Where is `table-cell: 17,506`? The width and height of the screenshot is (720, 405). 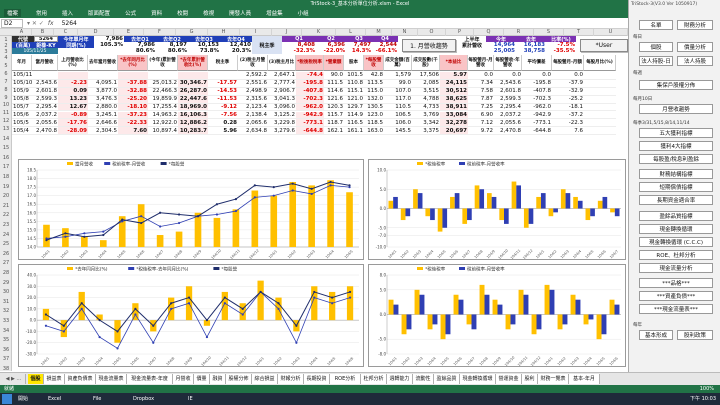 table-cell: 17,506 is located at coordinates (426, 76).